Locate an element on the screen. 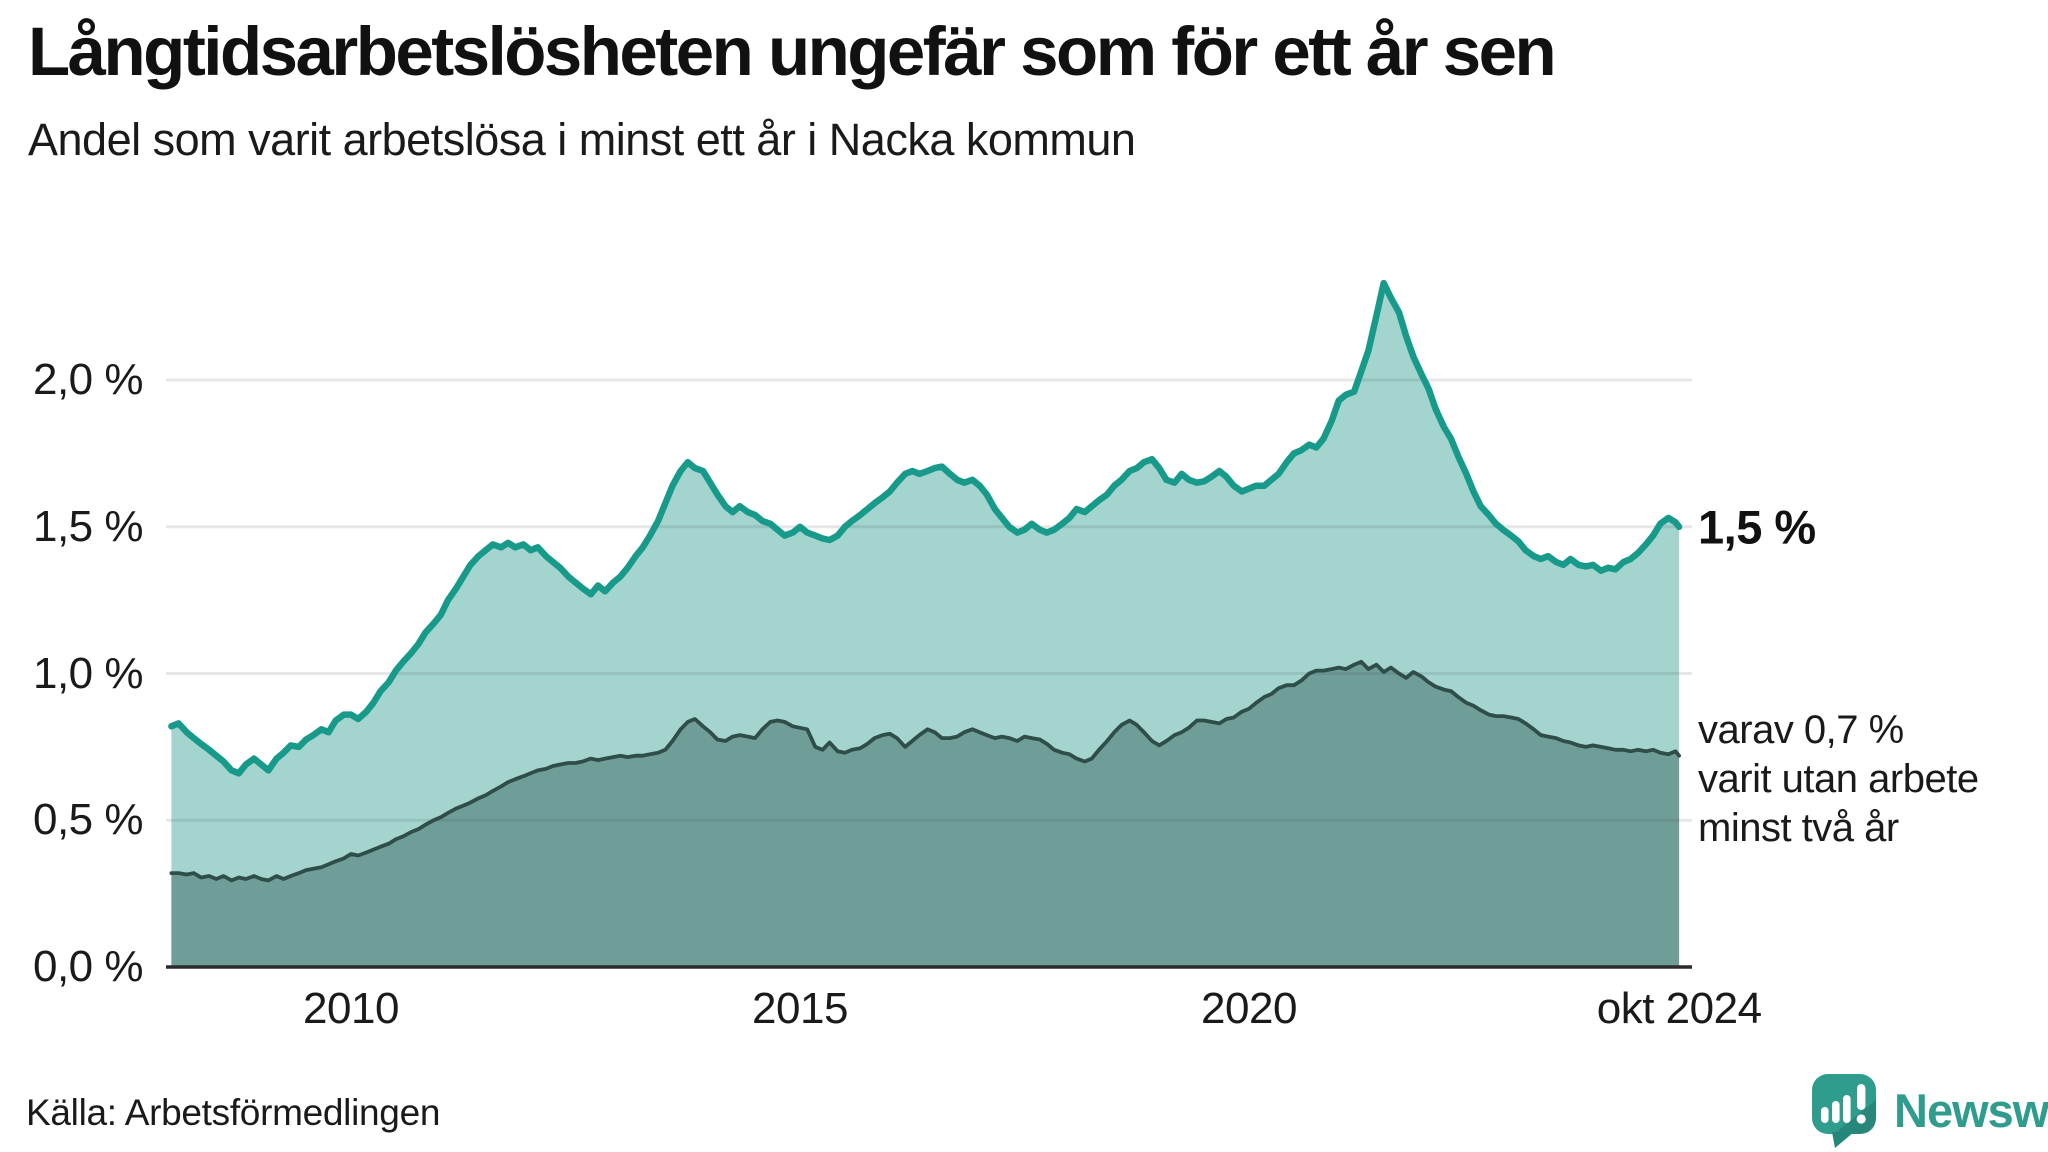 This screenshot has height=1152, width=2048. source-credit: Källa: Arbetsförmedlingen is located at coordinates (233, 1112).